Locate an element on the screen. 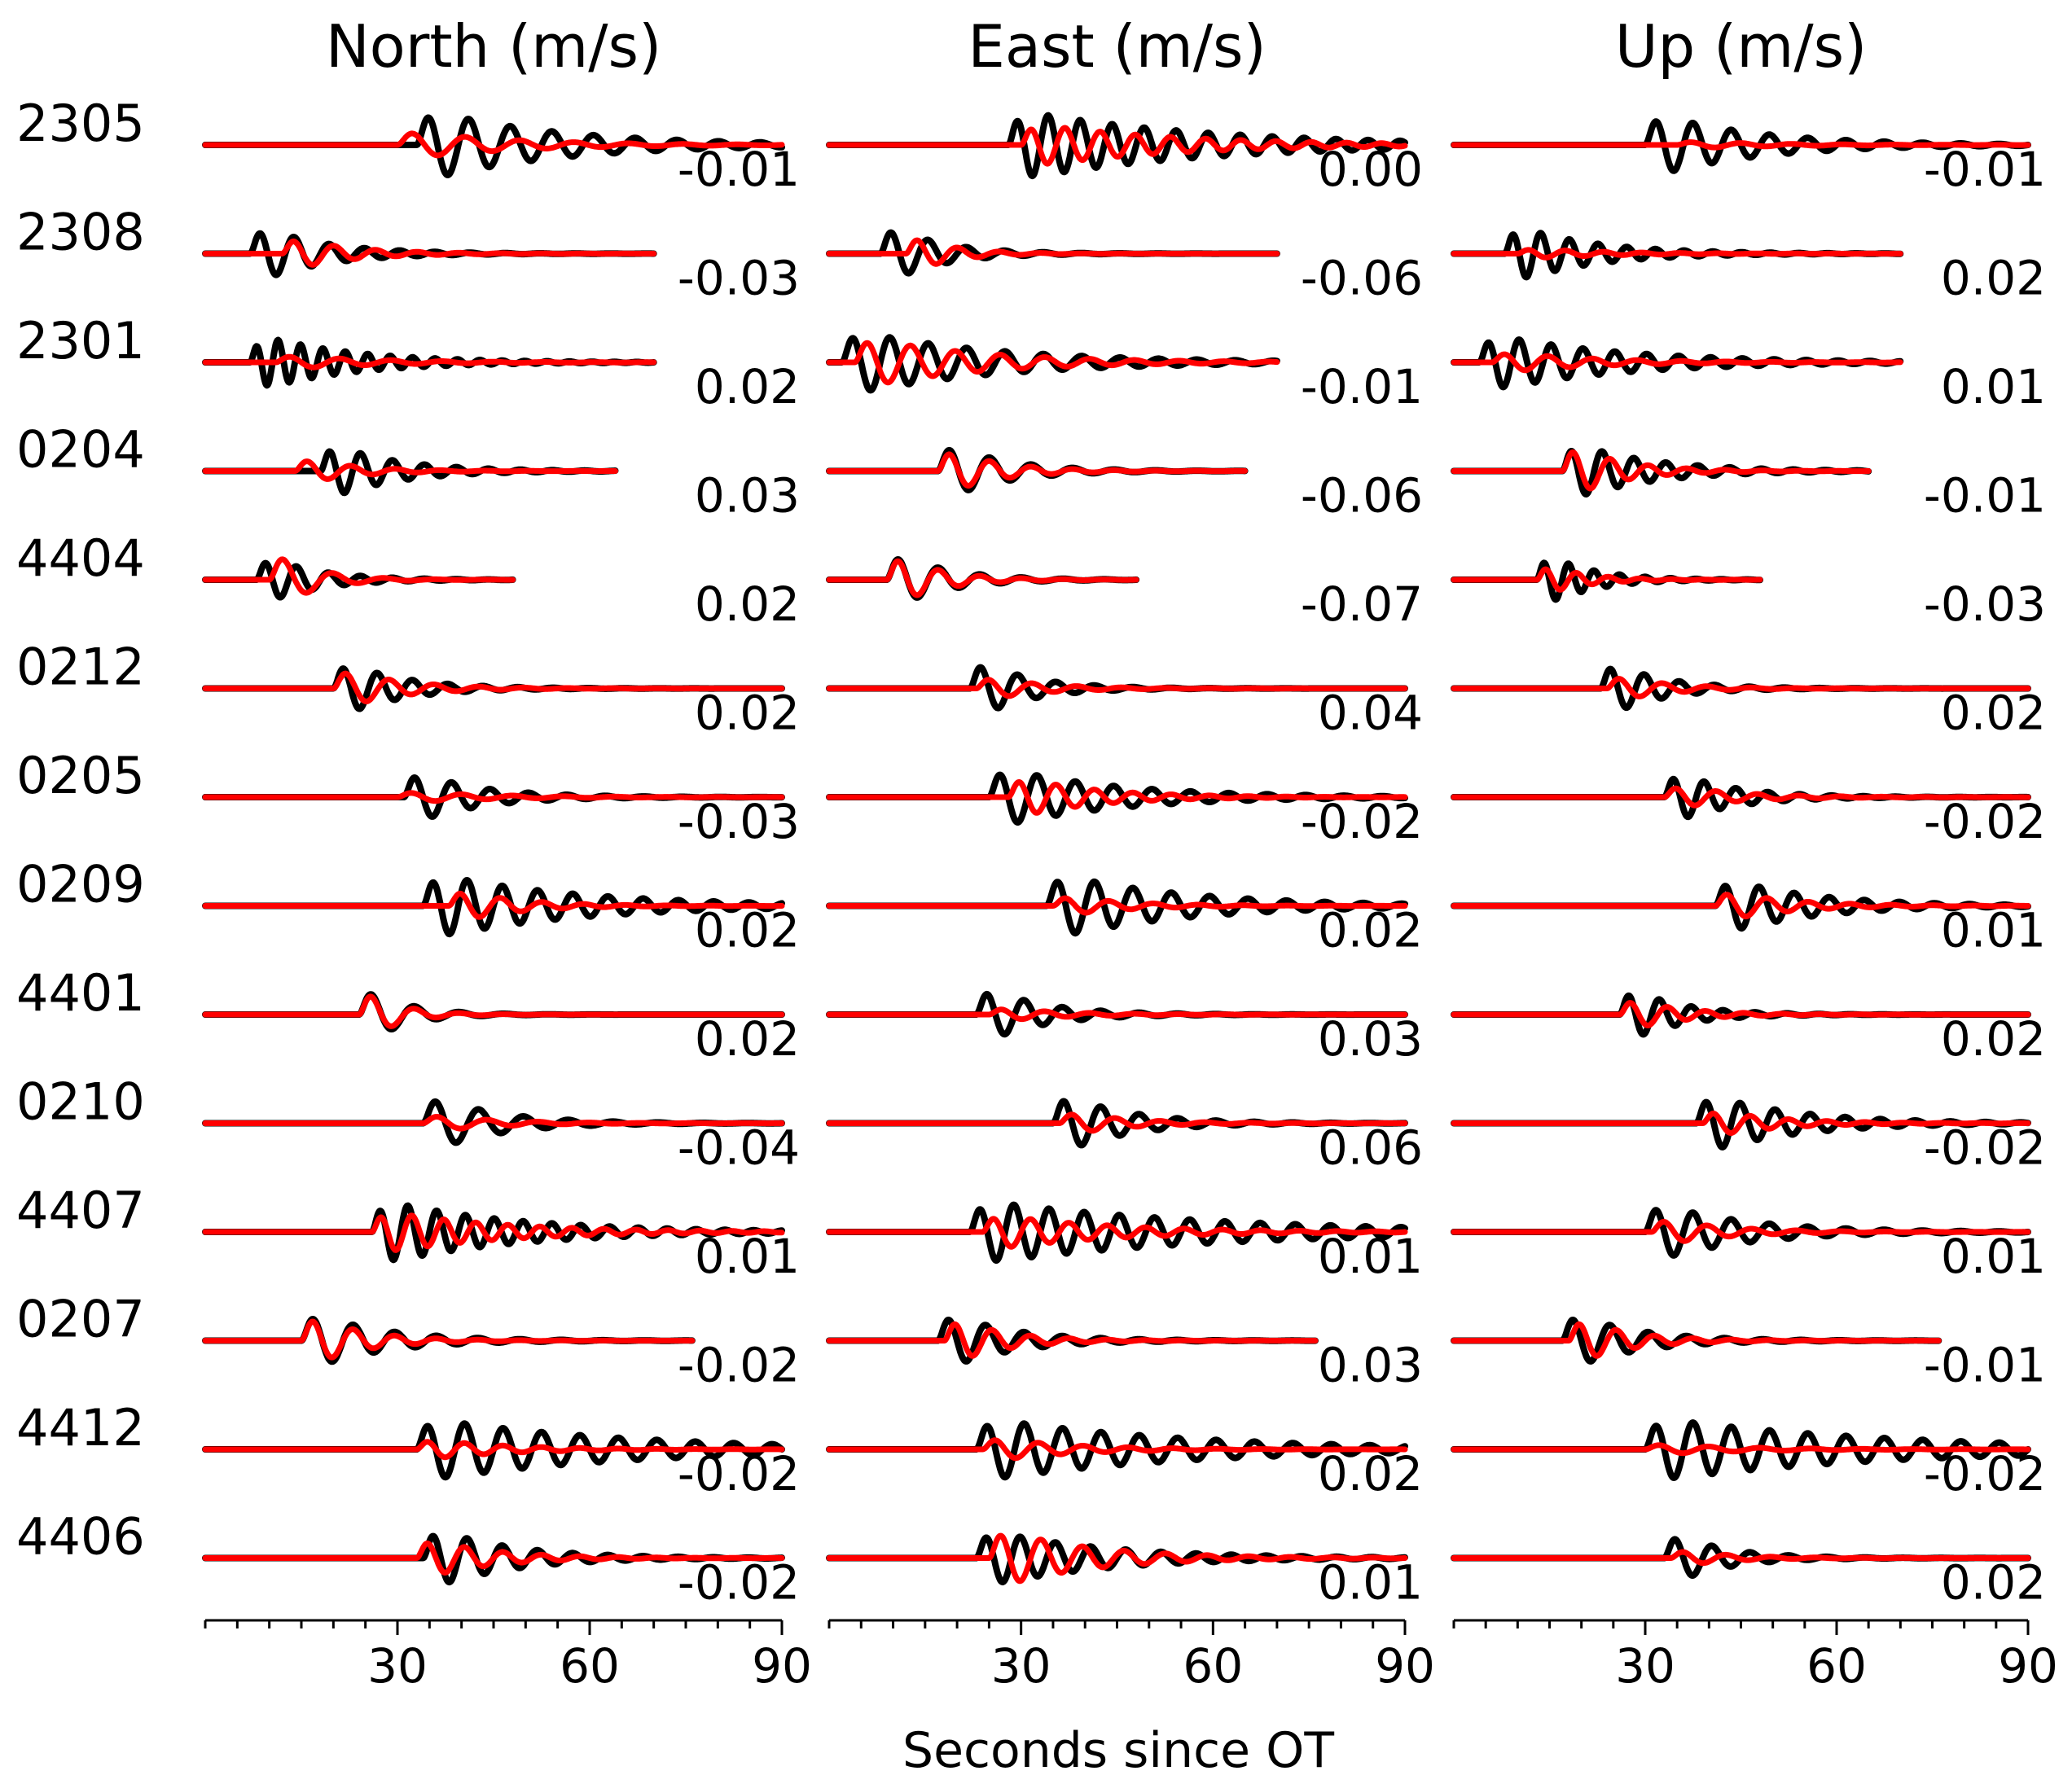  station-label: 0209 is located at coordinates (80, 885).